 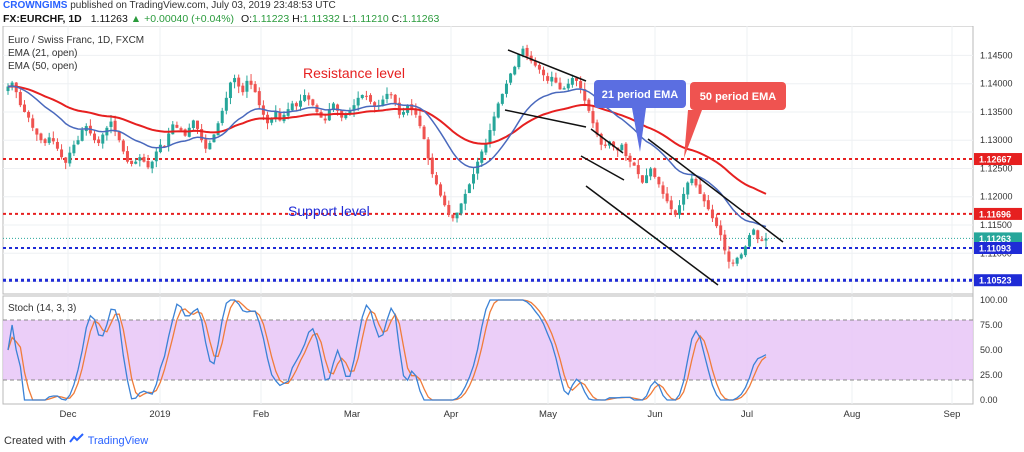 What do you see at coordinates (42, 19) in the screenshot?
I see `symbol-label: FX:EURCHF, 1D` at bounding box center [42, 19].